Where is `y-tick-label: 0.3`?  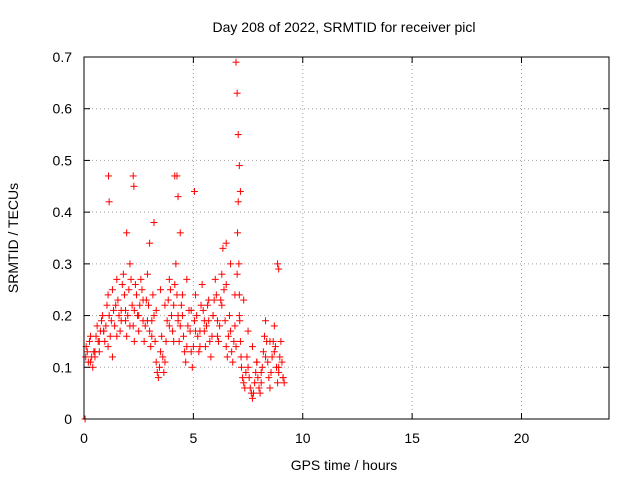 y-tick-label: 0.3 is located at coordinates (63, 264).